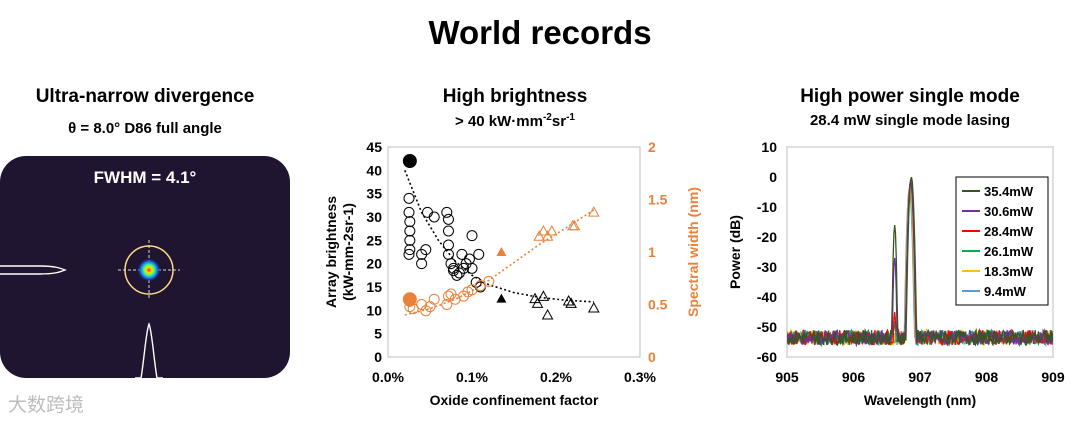 Image resolution: width=1080 pixels, height=423 pixels. What do you see at coordinates (910, 96) in the screenshot?
I see `single-mode-title: High power single mode` at bounding box center [910, 96].